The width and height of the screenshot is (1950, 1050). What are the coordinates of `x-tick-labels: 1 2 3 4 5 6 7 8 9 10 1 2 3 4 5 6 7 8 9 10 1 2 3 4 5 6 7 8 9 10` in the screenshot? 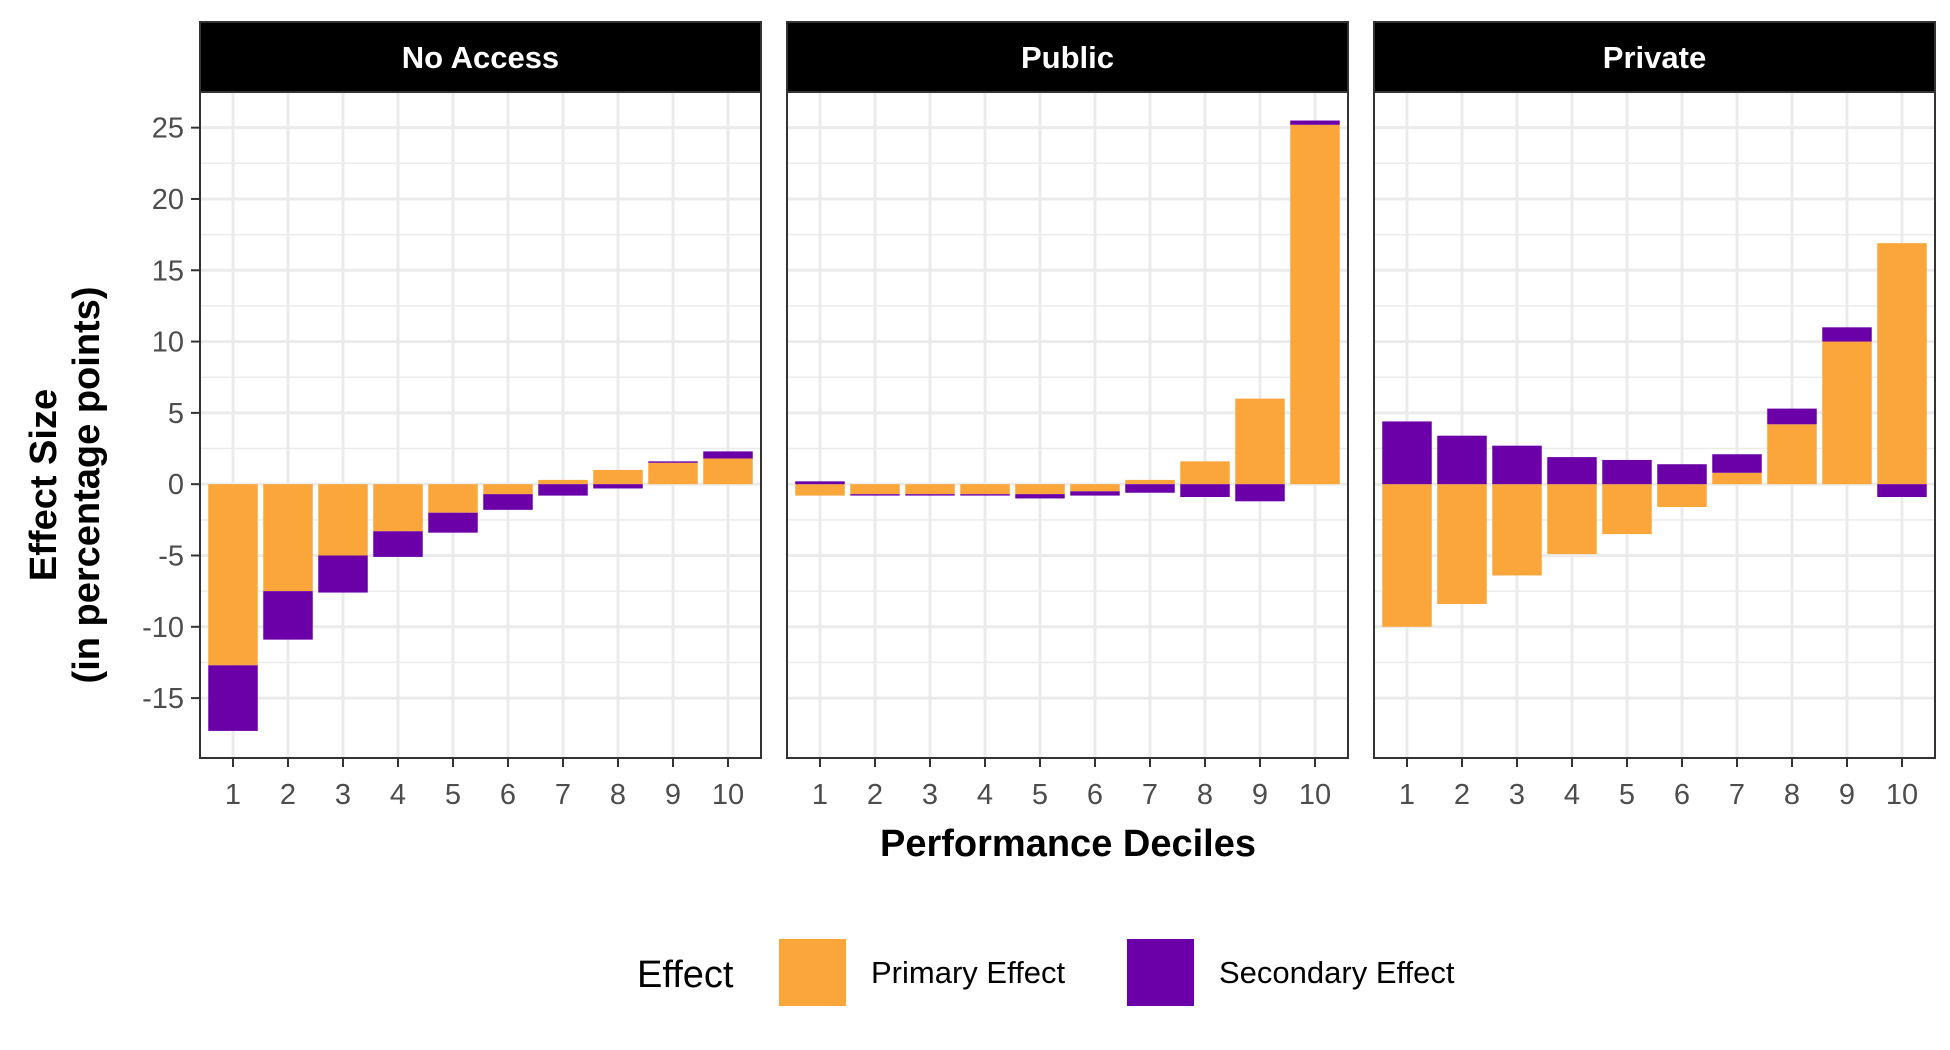 It's located at (1071, 784).